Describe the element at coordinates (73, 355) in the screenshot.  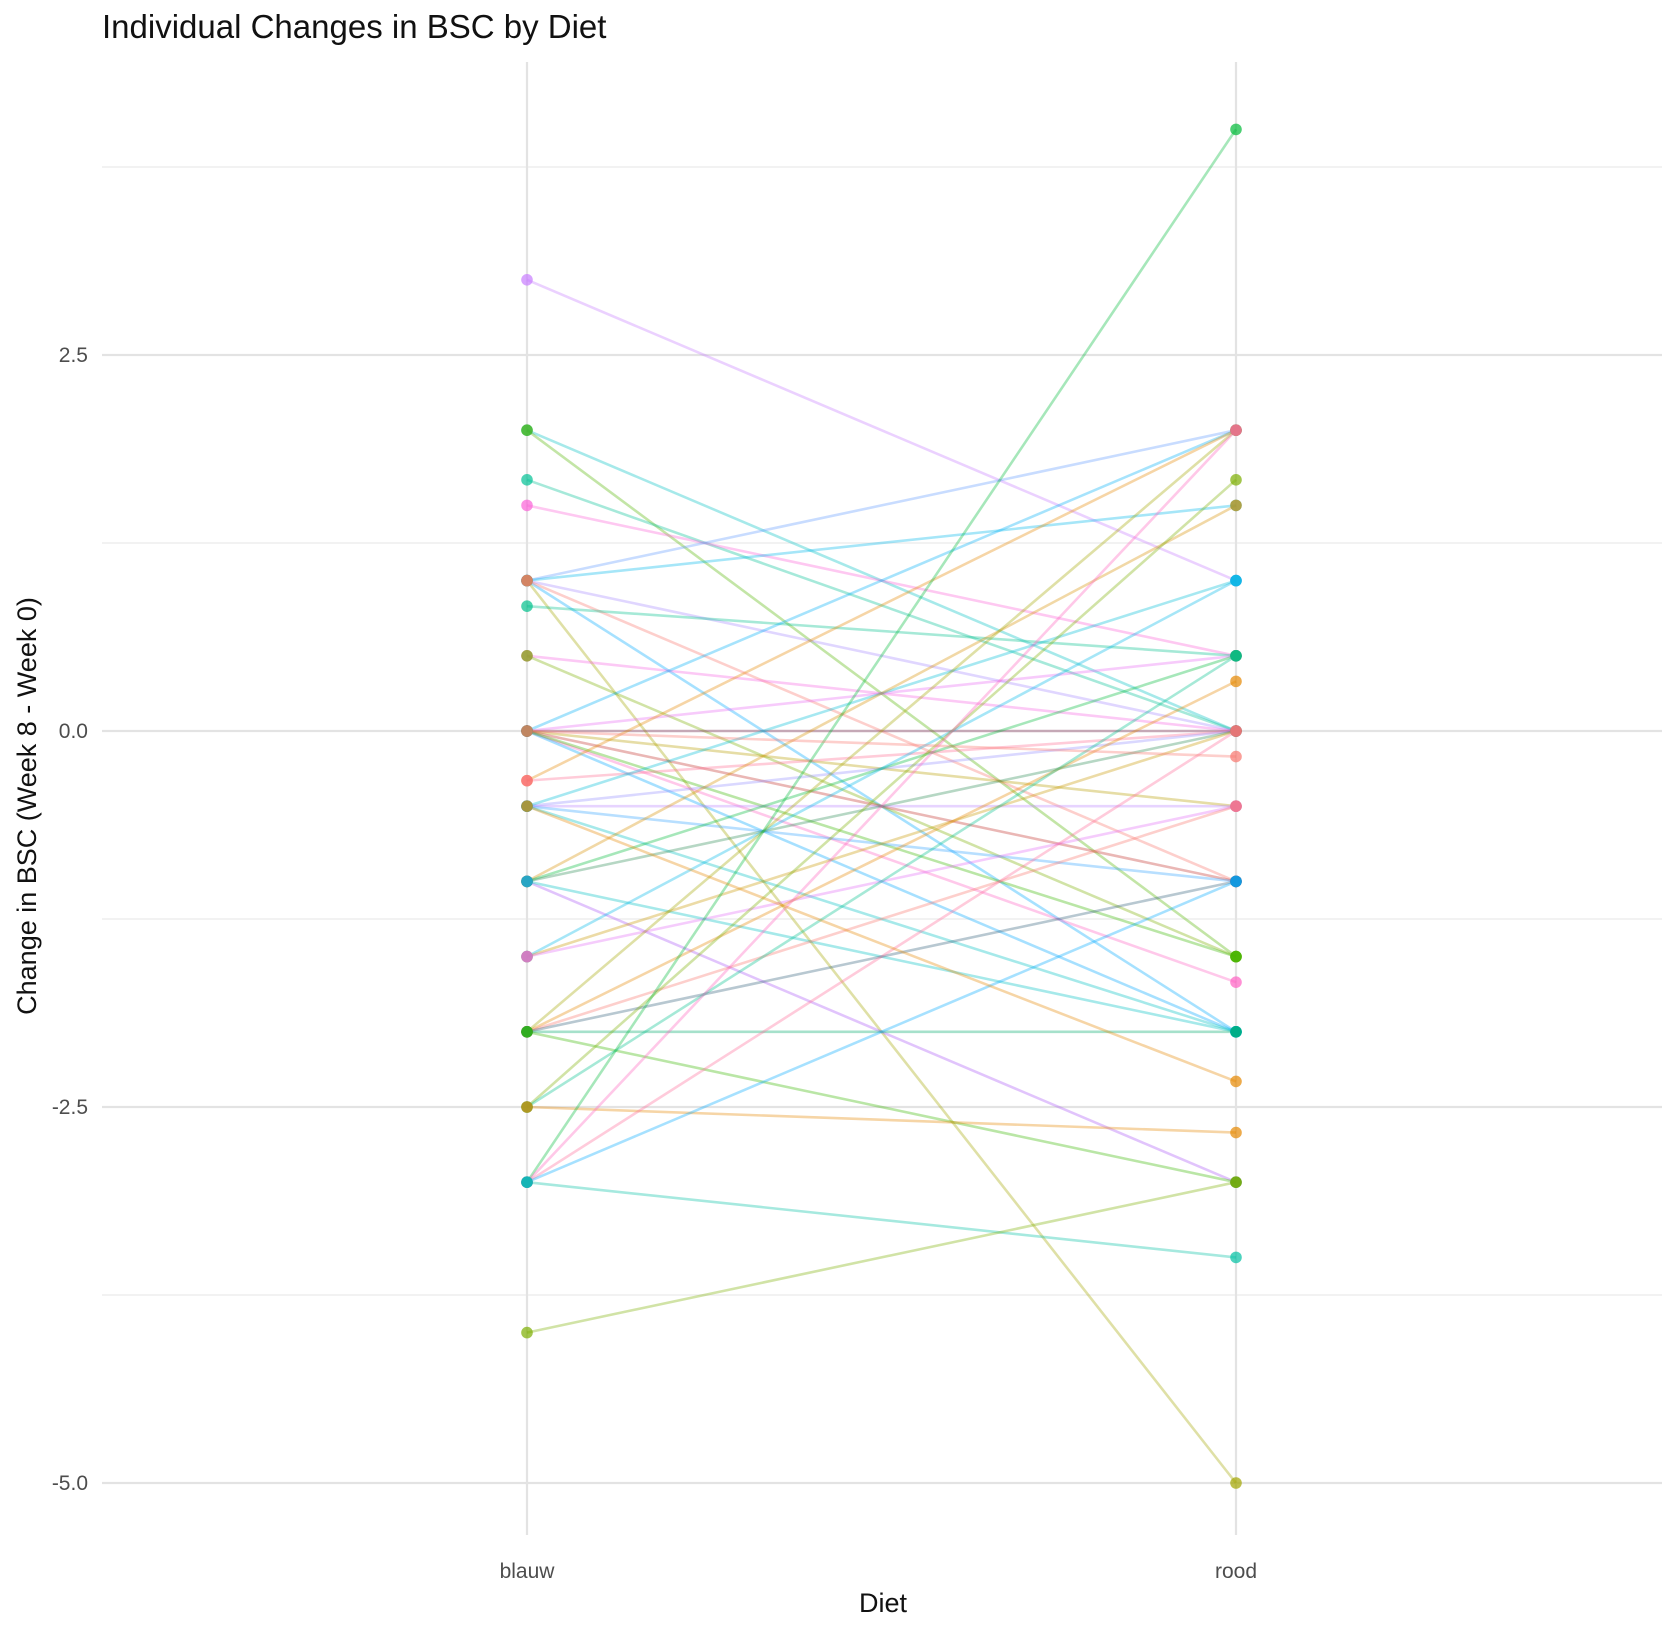
I see `y-tick-label: 2.5` at that location.